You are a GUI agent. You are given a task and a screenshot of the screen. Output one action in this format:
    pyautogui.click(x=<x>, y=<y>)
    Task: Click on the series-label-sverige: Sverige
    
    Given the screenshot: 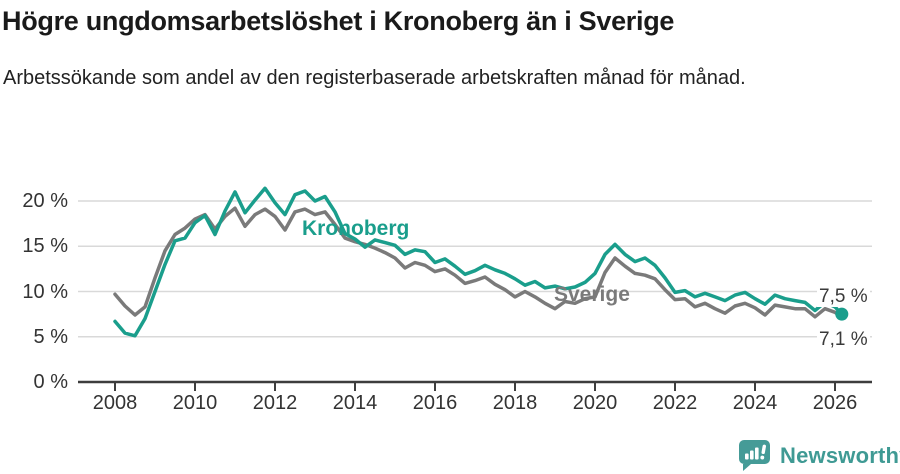 What is the action you would take?
    pyautogui.click(x=592, y=294)
    